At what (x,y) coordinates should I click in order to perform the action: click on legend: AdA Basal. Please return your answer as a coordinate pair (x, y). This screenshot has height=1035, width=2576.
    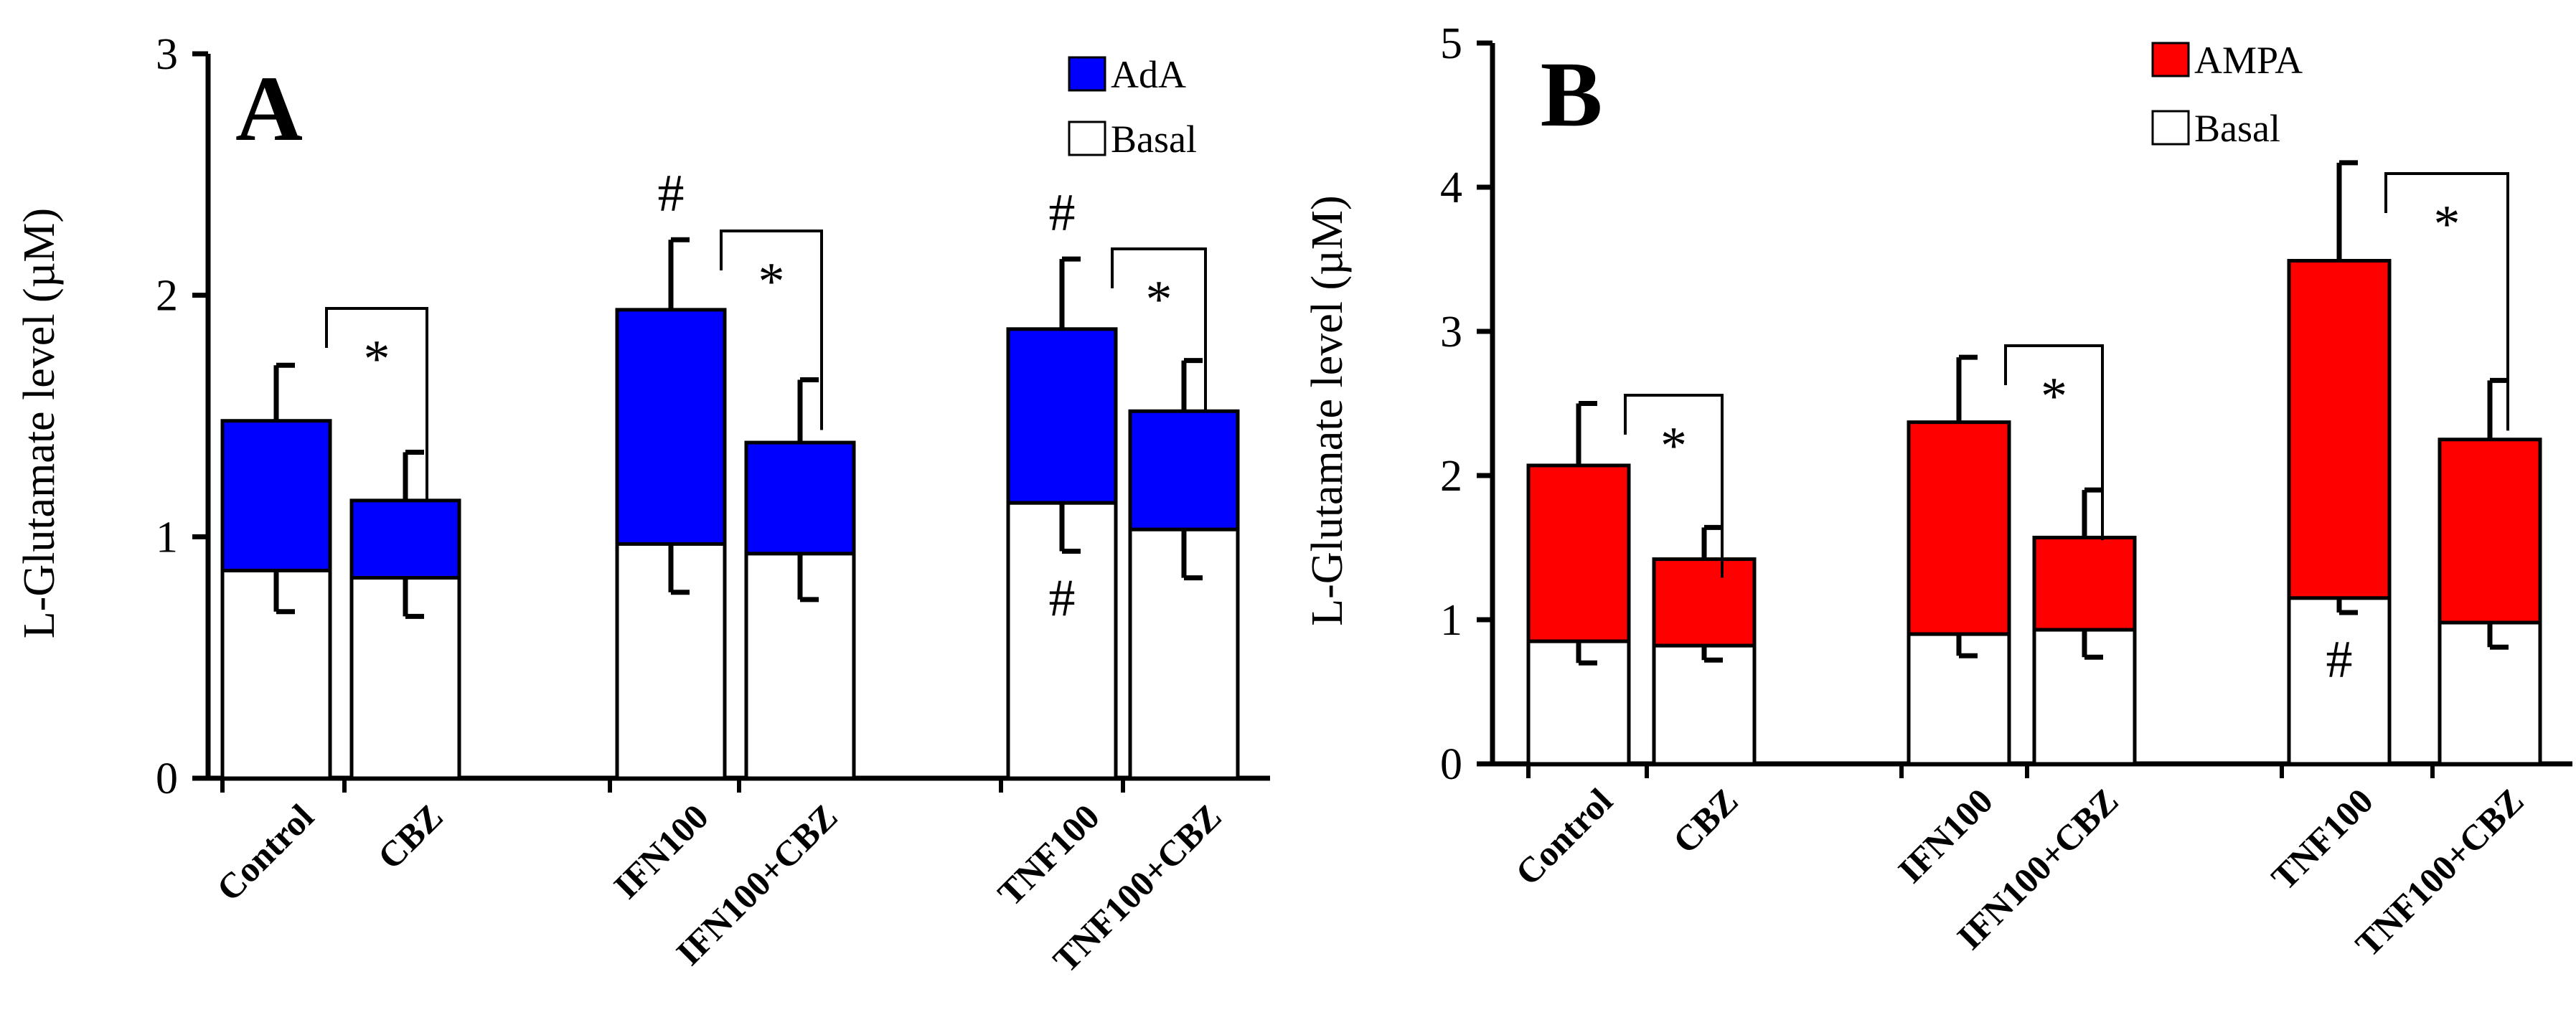
    Looking at the image, I should click on (1132, 107).